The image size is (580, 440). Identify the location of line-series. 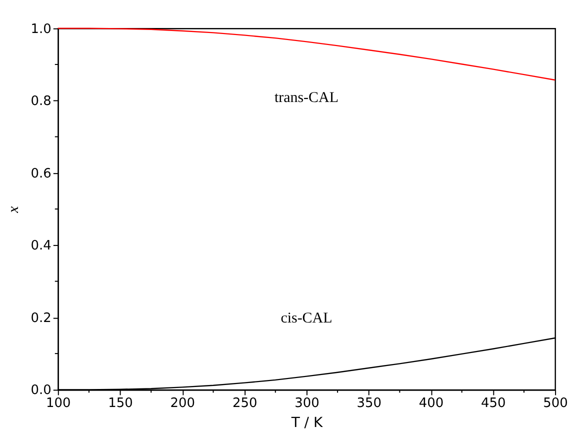
(306, 54).